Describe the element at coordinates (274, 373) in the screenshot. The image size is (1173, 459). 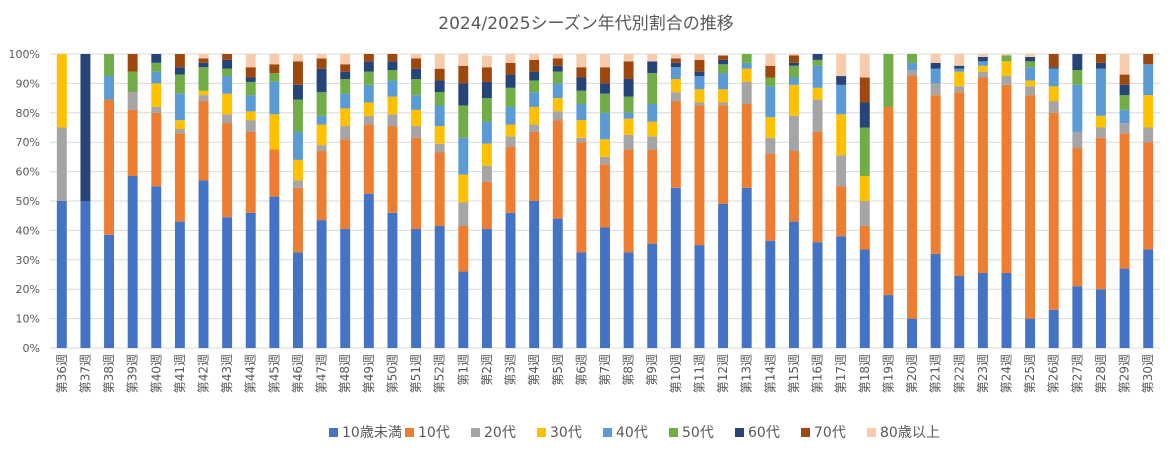
I see `x-tick-label: 第45週` at that location.